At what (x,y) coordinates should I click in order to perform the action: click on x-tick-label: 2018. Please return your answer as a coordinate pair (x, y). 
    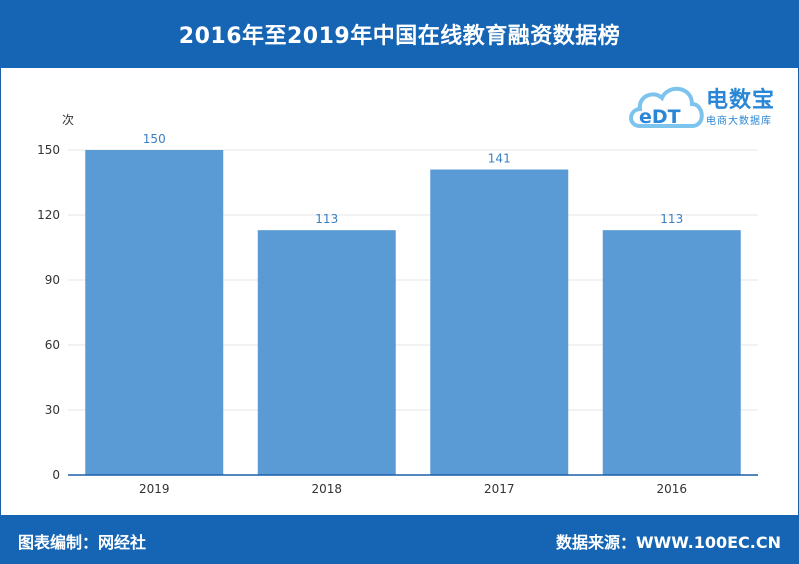
    Looking at the image, I should click on (326, 489).